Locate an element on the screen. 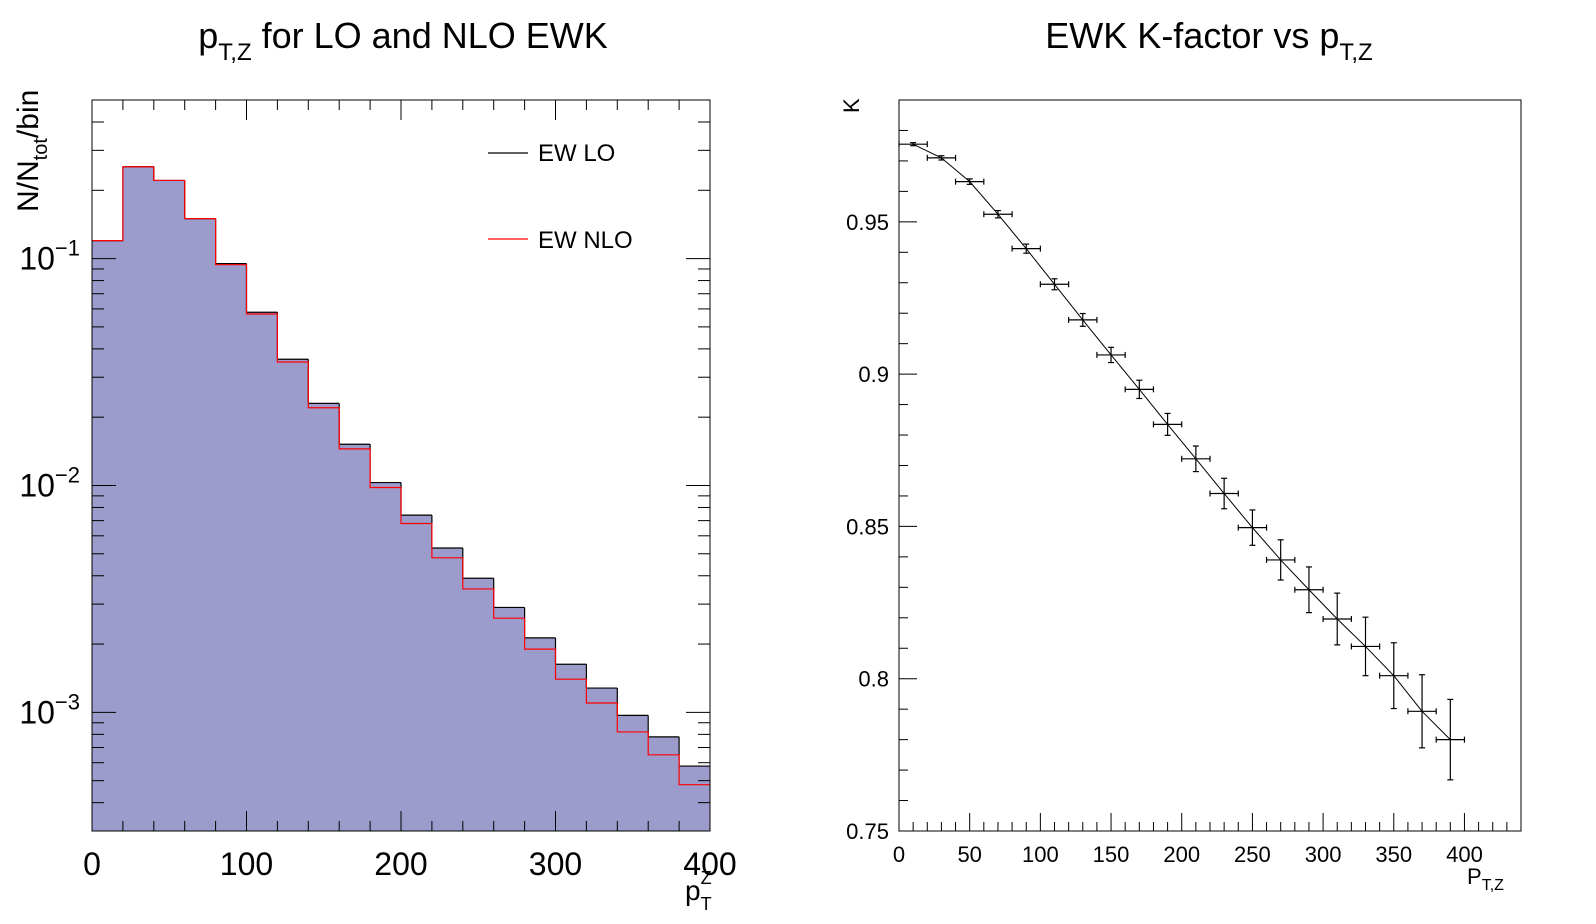 This screenshot has width=1596, height=924. left-x-tick-label: 200 is located at coordinates (400, 864).